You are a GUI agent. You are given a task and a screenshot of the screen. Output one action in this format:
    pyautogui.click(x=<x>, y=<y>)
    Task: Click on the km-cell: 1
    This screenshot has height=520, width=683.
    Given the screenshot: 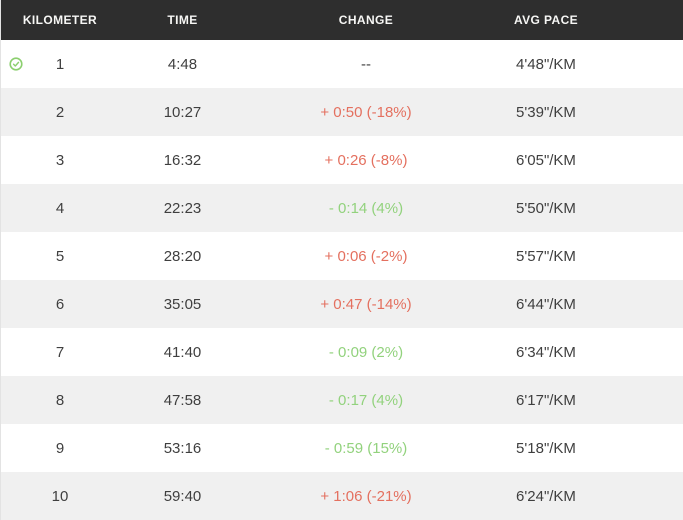 What is the action you would take?
    pyautogui.click(x=60, y=64)
    